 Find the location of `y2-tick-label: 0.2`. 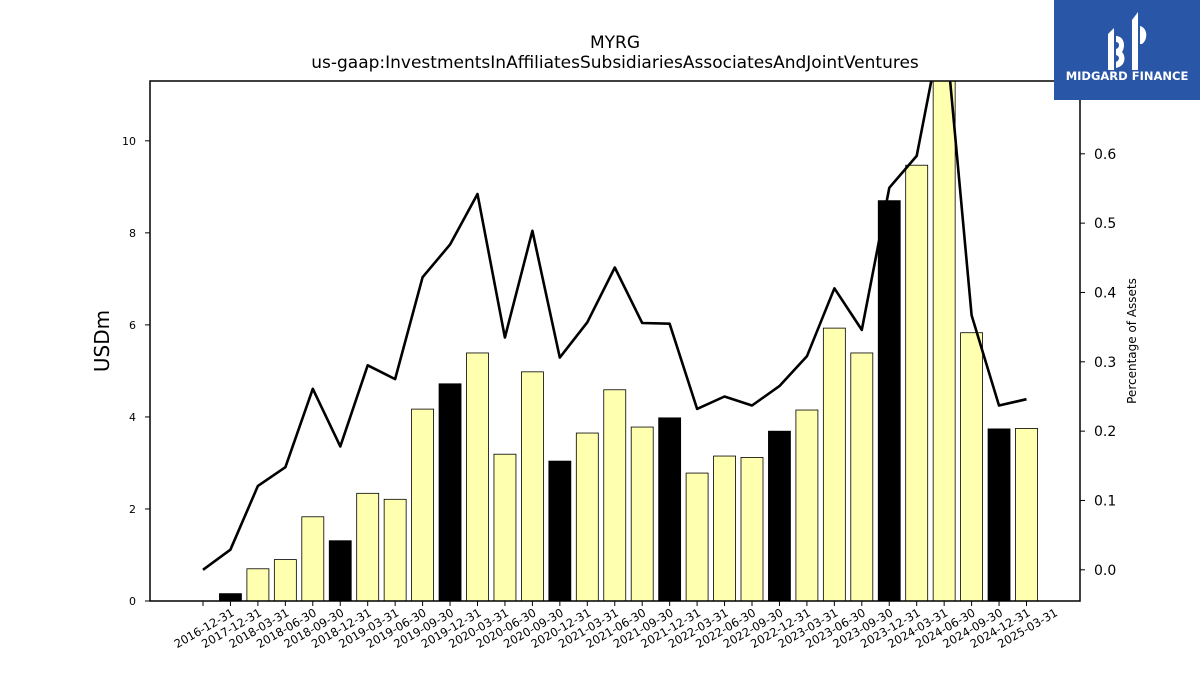

y2-tick-label: 0.2 is located at coordinates (1105, 432).